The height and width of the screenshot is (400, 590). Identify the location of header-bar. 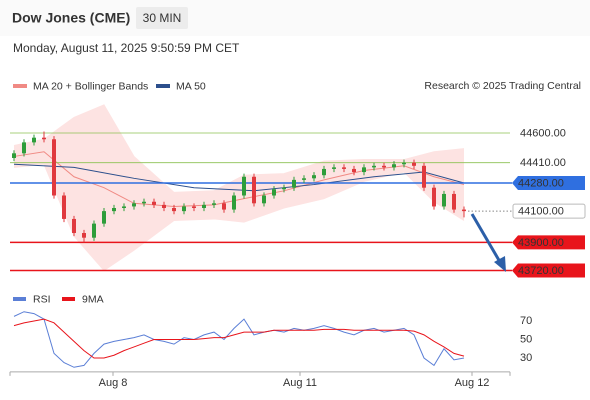
(295, 18).